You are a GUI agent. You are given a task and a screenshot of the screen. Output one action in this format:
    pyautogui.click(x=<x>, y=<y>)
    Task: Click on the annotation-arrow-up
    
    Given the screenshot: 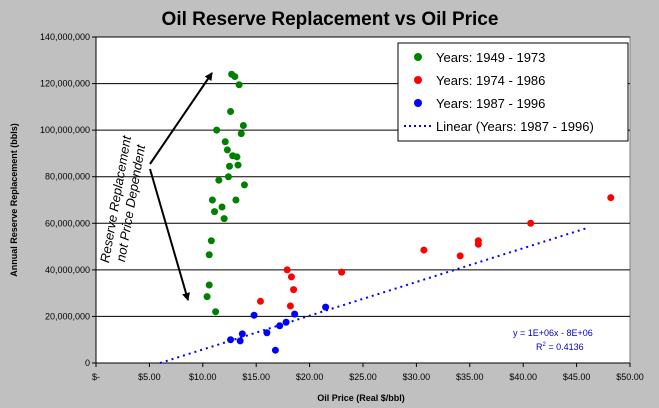 What is the action you would take?
    pyautogui.click(x=181, y=118)
    